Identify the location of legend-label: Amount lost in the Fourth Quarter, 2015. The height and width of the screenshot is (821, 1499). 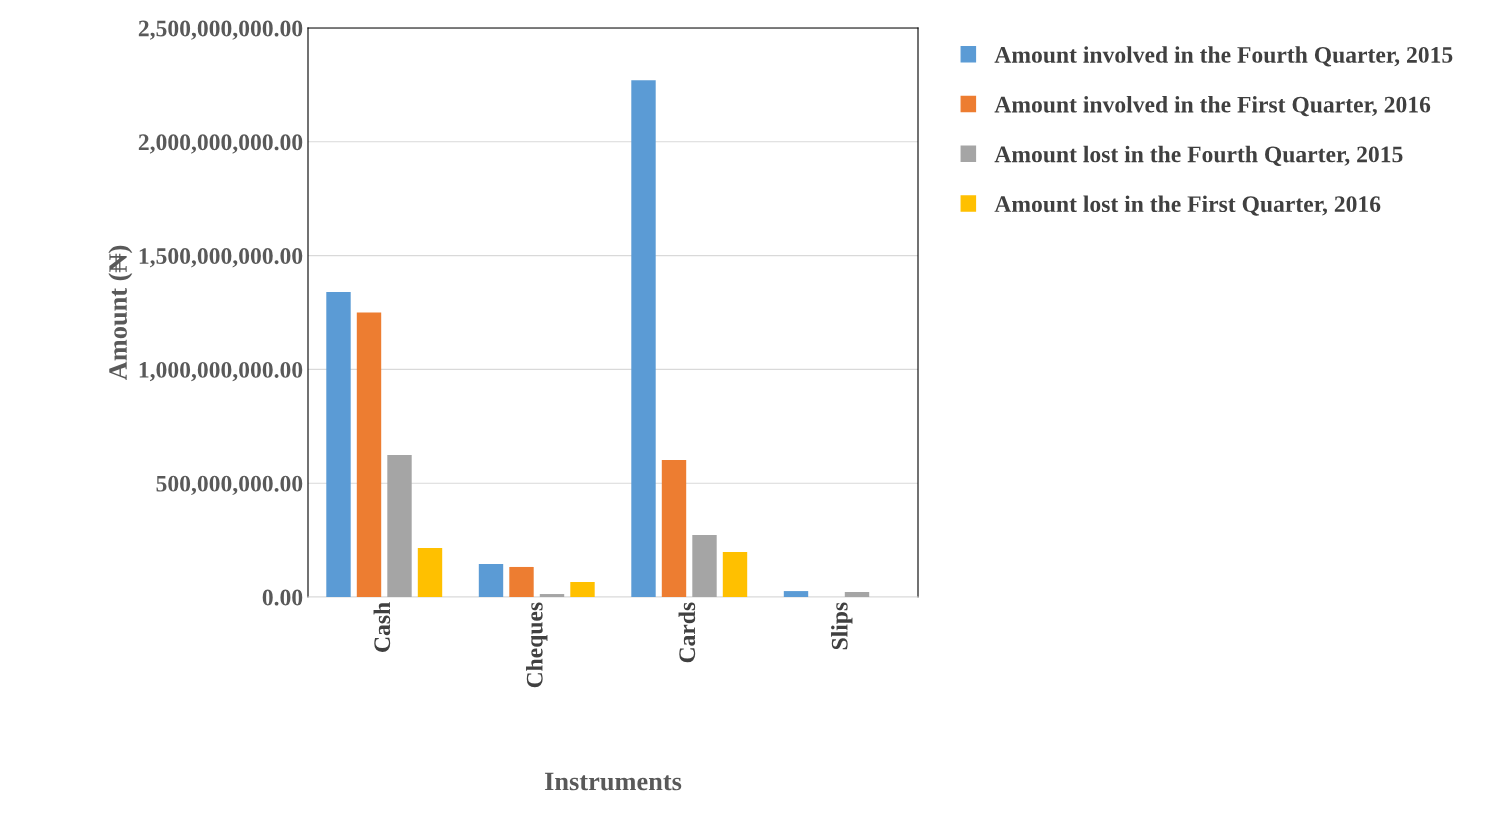
(1198, 155).